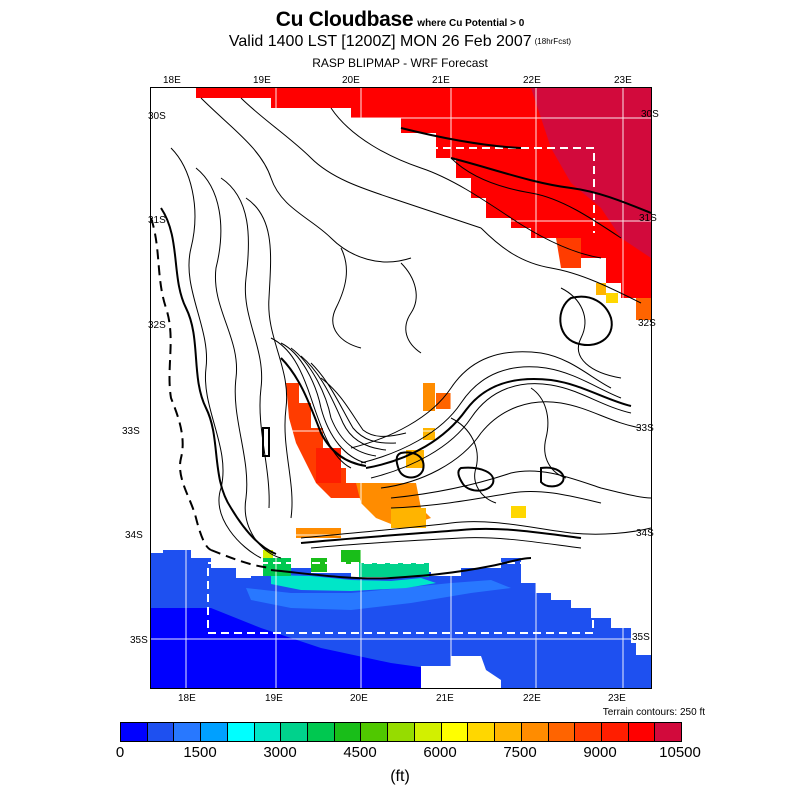  Describe the element at coordinates (200, 752) in the screenshot. I see `colorbar-tick-label: 1500` at that location.